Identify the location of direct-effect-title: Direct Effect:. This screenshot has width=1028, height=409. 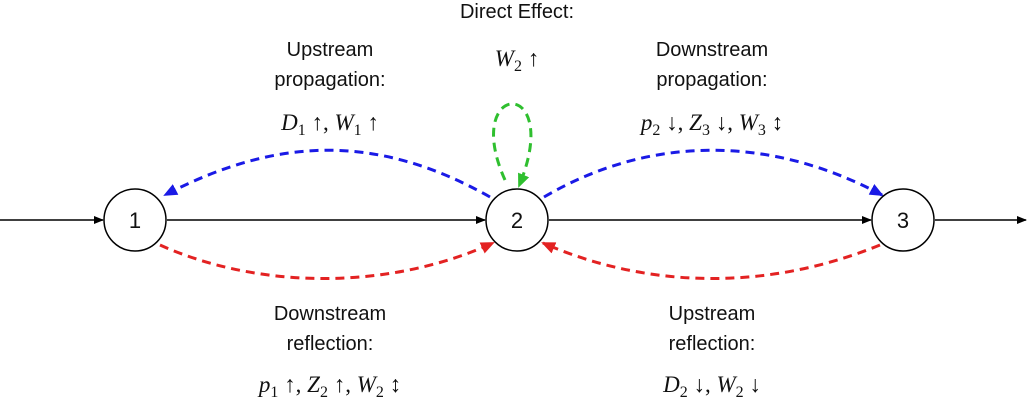
(517, 12).